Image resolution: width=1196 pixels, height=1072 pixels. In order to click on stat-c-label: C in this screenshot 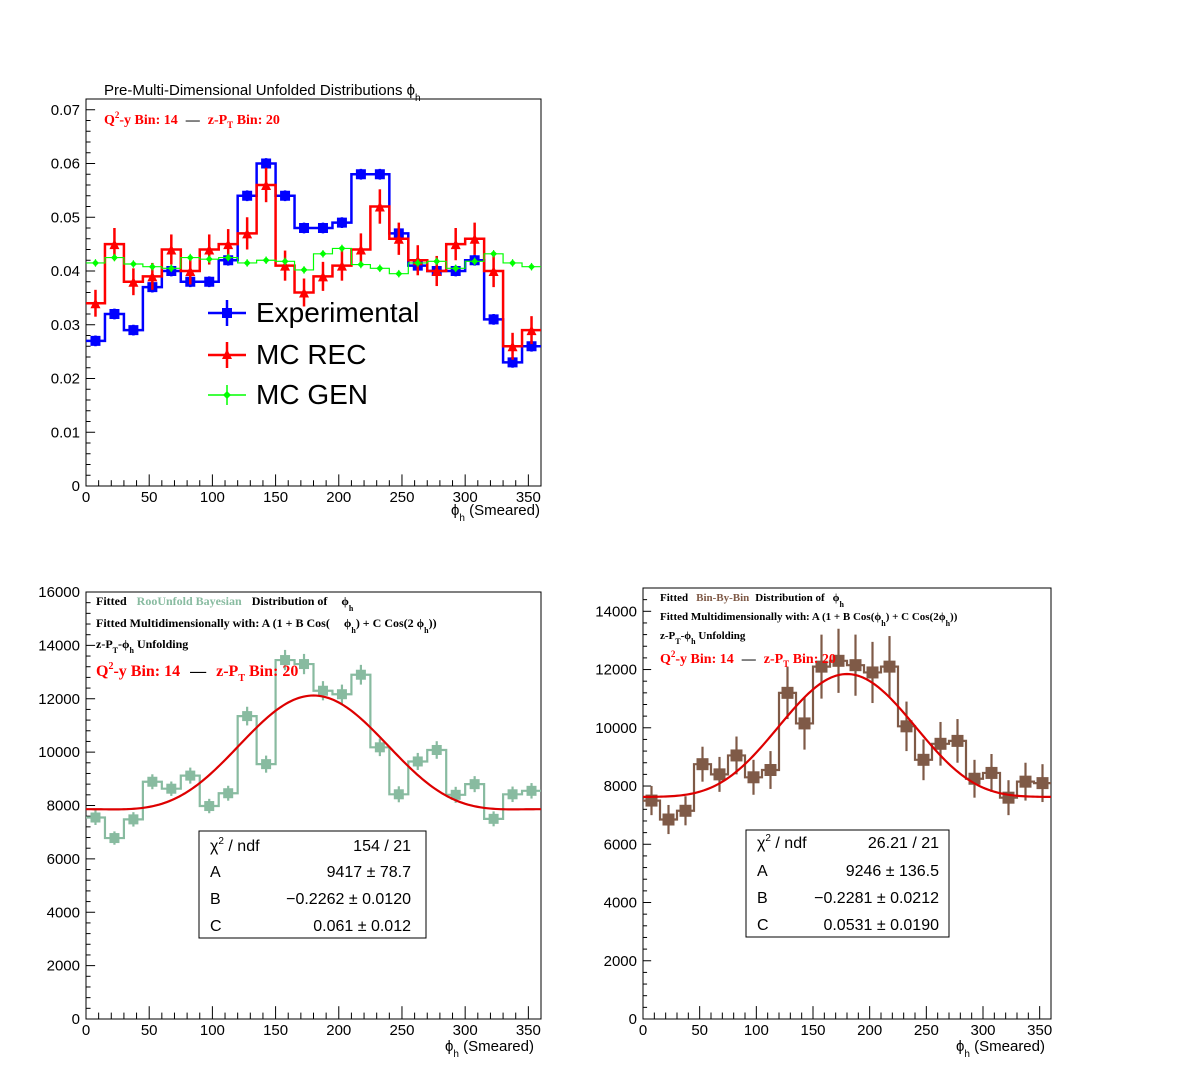, I will do `click(763, 925)`.